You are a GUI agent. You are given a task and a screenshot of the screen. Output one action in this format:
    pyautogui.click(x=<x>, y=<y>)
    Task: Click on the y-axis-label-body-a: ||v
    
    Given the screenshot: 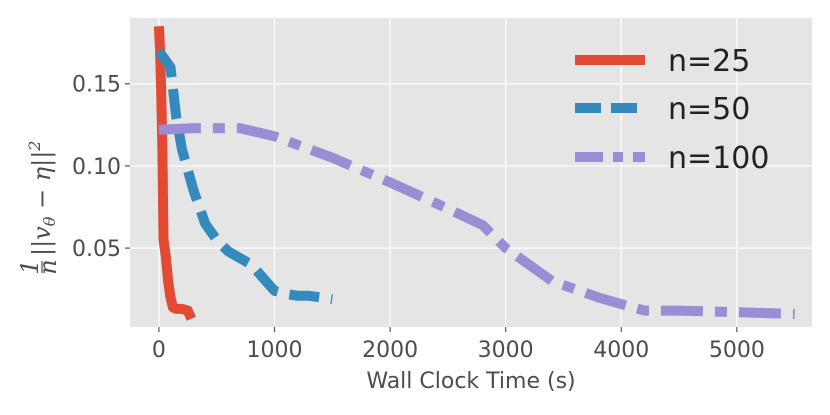 What is the action you would take?
    pyautogui.click(x=42, y=241)
    